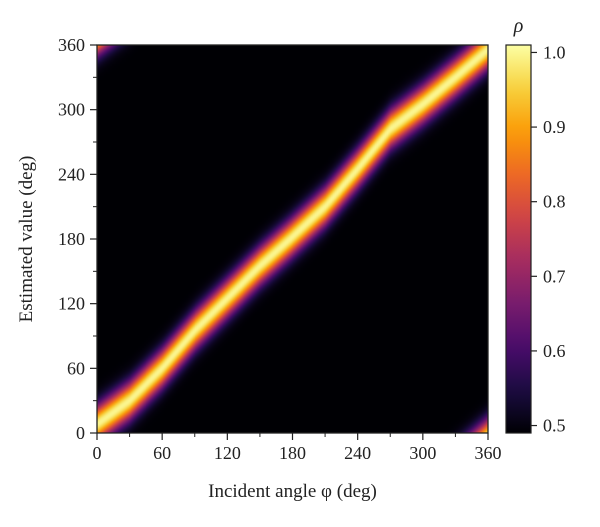  Describe the element at coordinates (26, 239) in the screenshot. I see `y-axis-label: Estimated value (deg)` at that location.